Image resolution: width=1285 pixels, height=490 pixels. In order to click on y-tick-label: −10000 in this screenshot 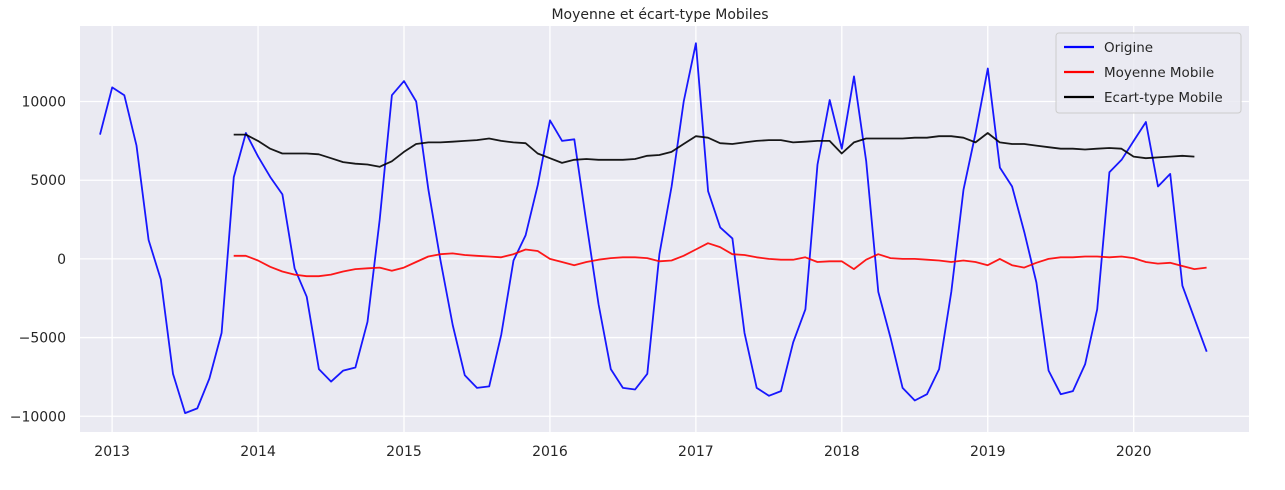, I will do `click(38, 417)`.